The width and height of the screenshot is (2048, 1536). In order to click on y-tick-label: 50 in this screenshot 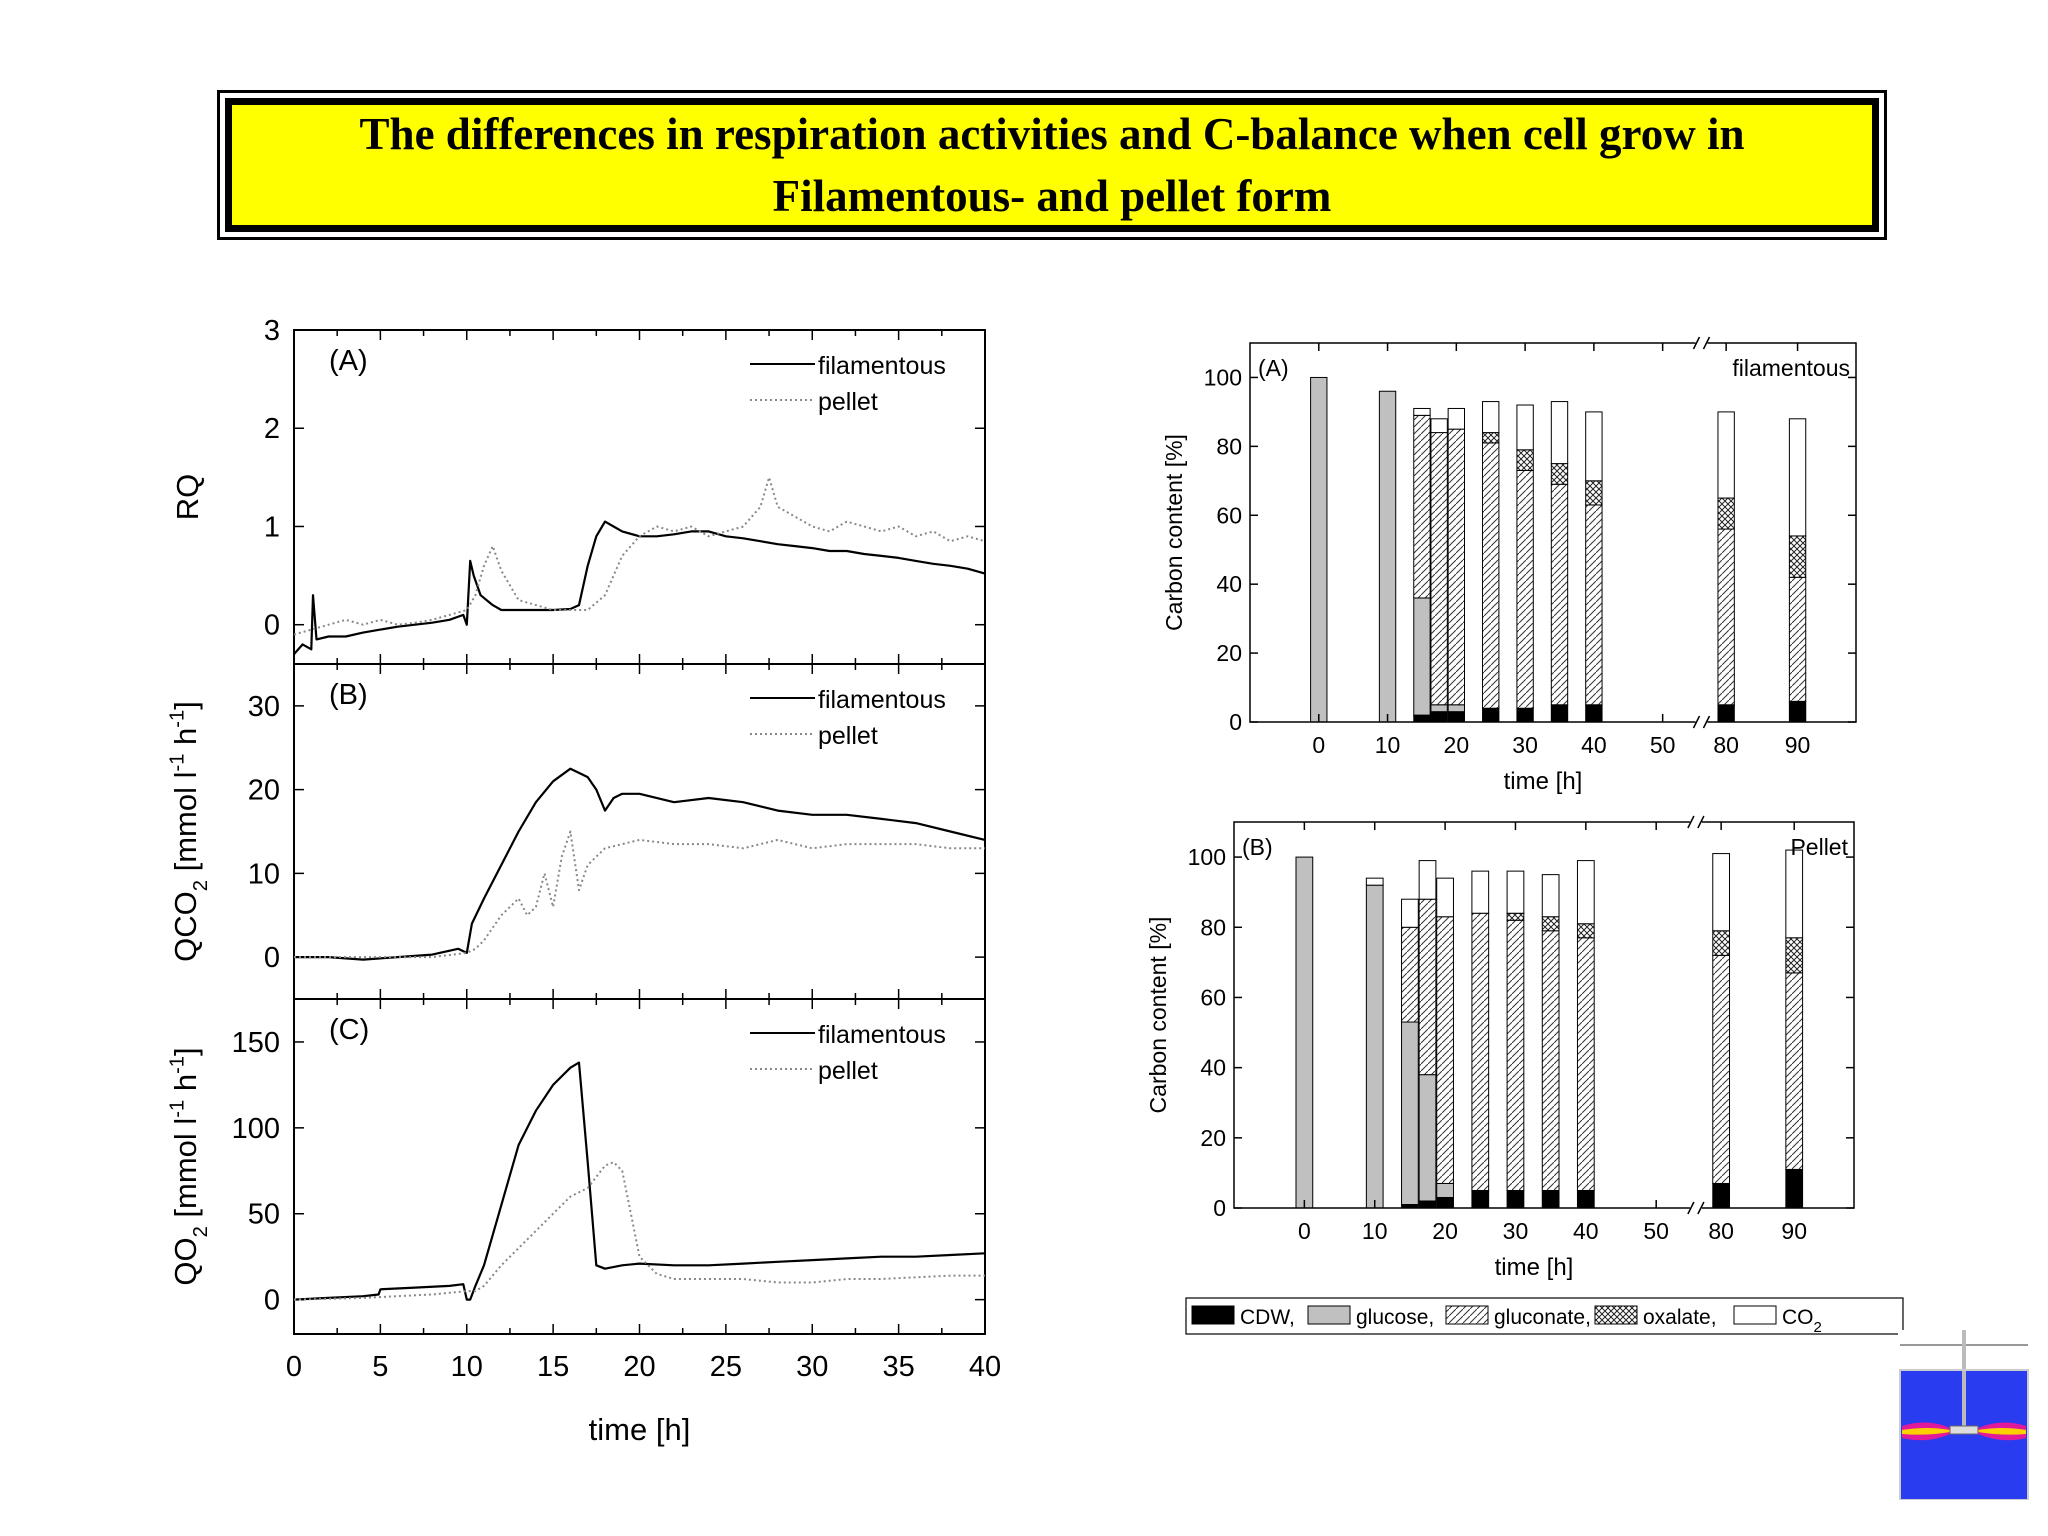, I will do `click(264, 1215)`.